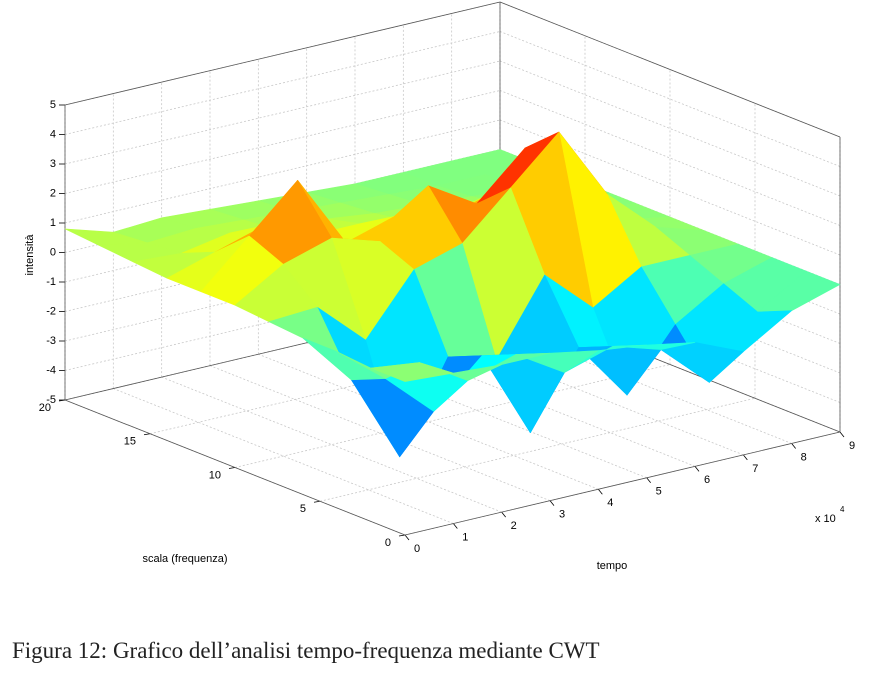  What do you see at coordinates (51, 400) in the screenshot?
I see `z-tick-label: -5` at bounding box center [51, 400].